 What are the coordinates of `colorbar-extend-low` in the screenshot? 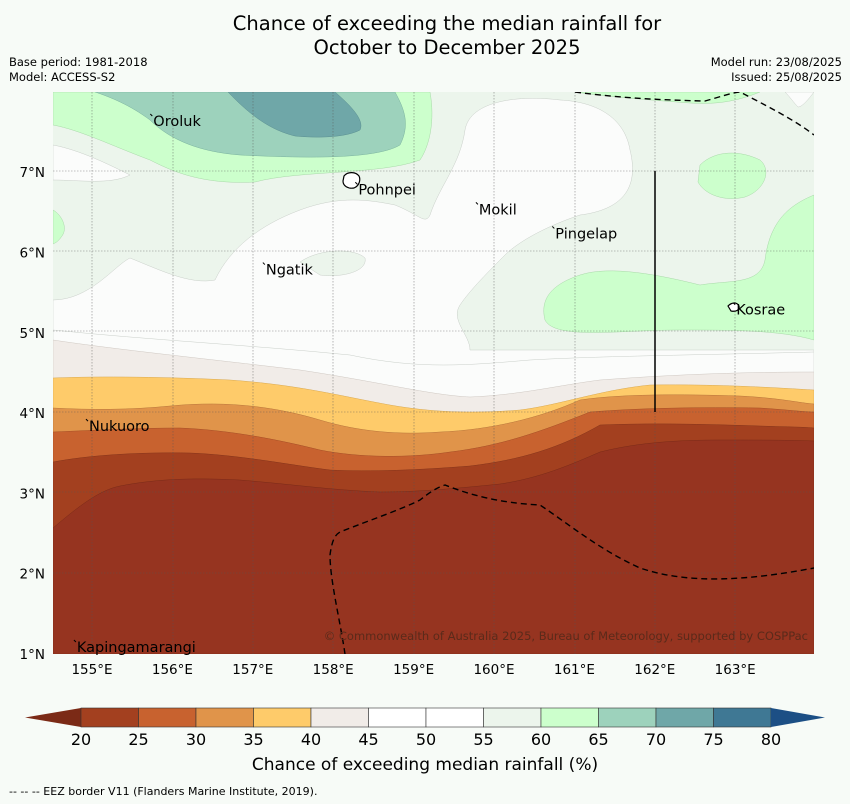 It's located at (53, 717).